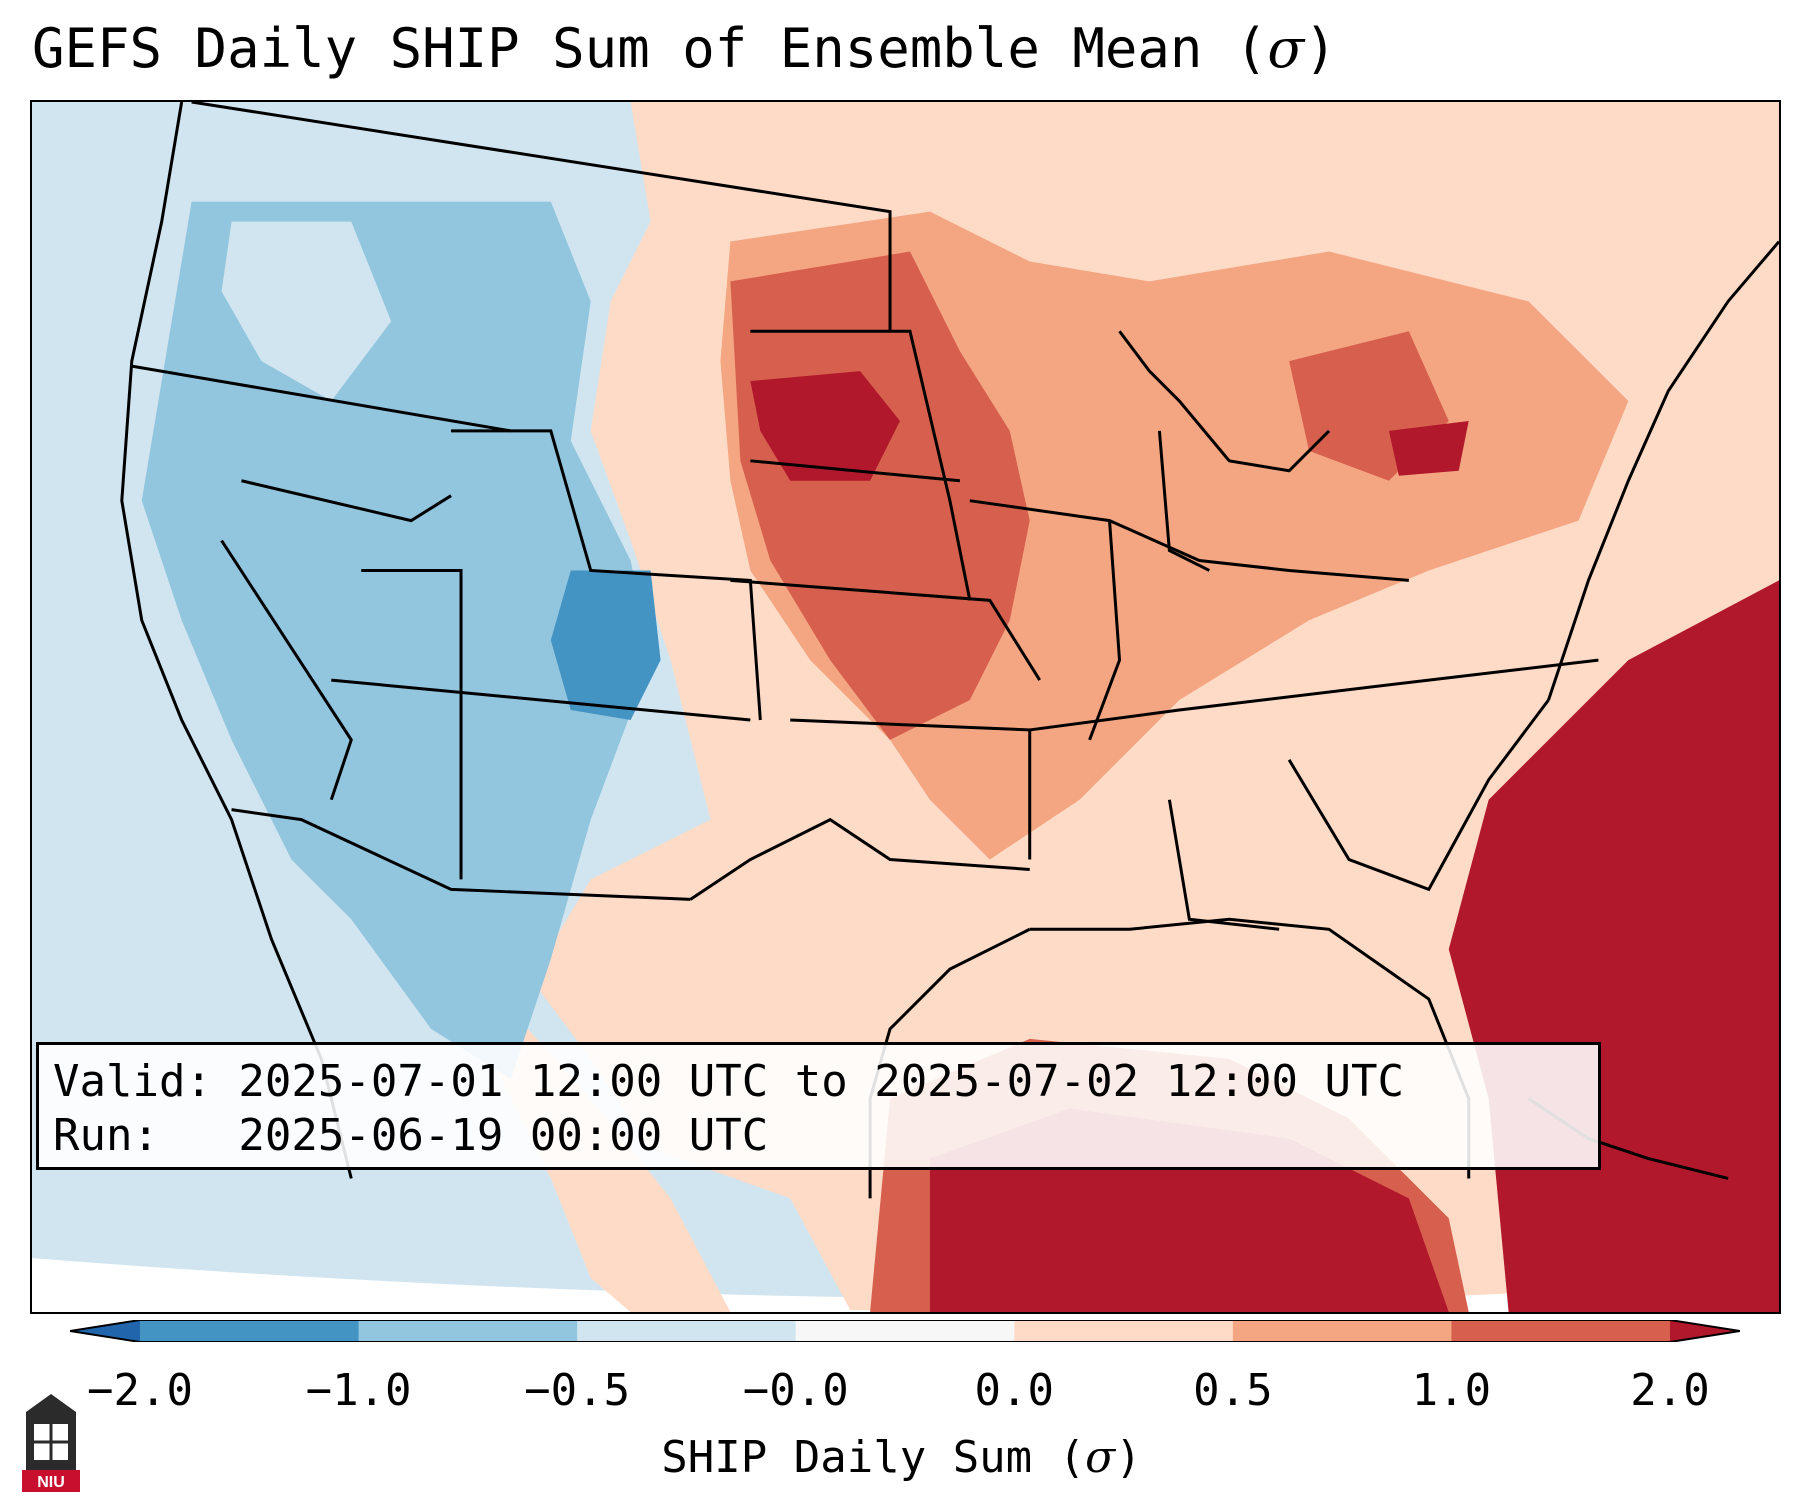 The height and width of the screenshot is (1506, 1803). Describe the element at coordinates (306, 311) in the screenshot. I see `anomaly-region-nw-slight` at that location.